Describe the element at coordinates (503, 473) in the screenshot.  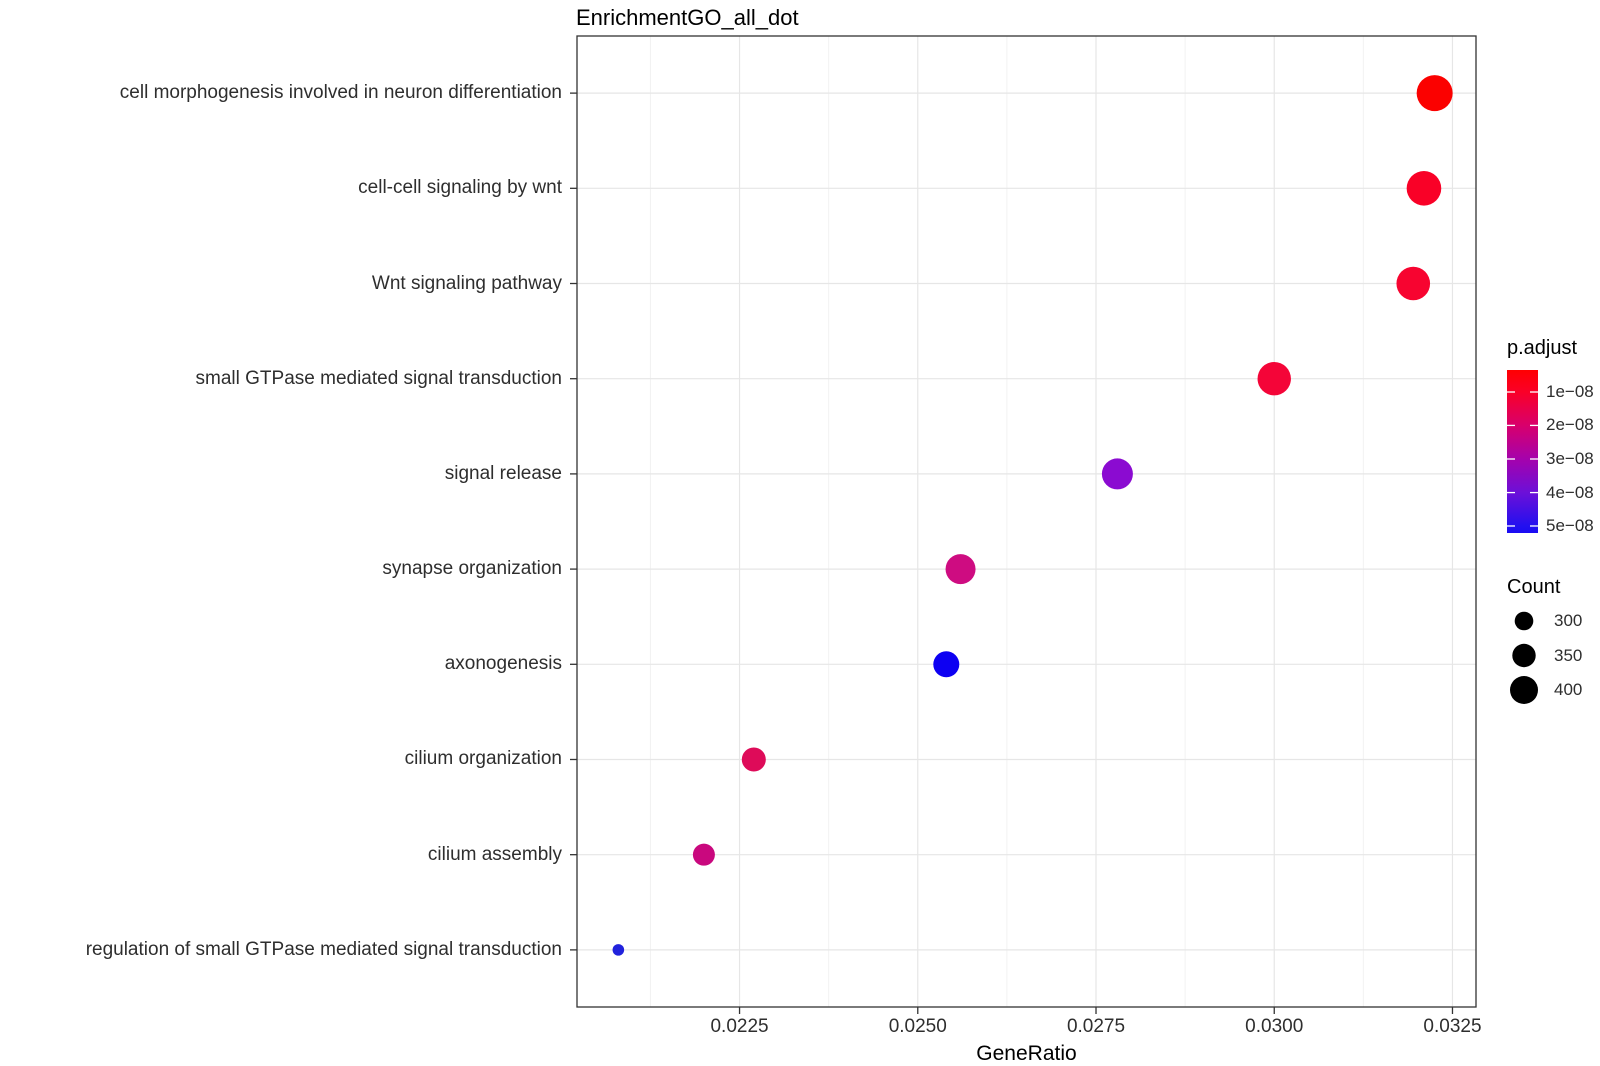
I see `y-tick-label-5: signal release` at that location.